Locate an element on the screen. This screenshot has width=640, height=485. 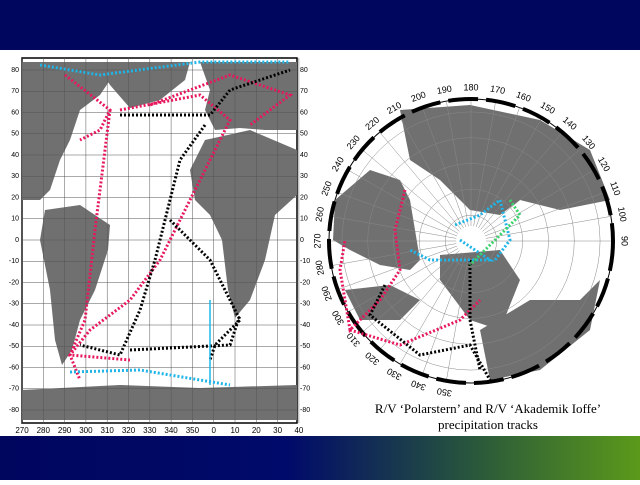
lon-label: 260 is located at coordinates (319, 214).